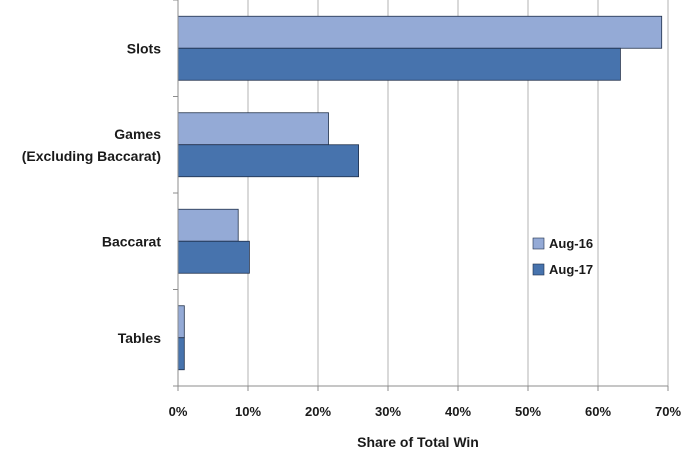  What do you see at coordinates (571, 243) in the screenshot?
I see `legend-label: Aug-16` at bounding box center [571, 243].